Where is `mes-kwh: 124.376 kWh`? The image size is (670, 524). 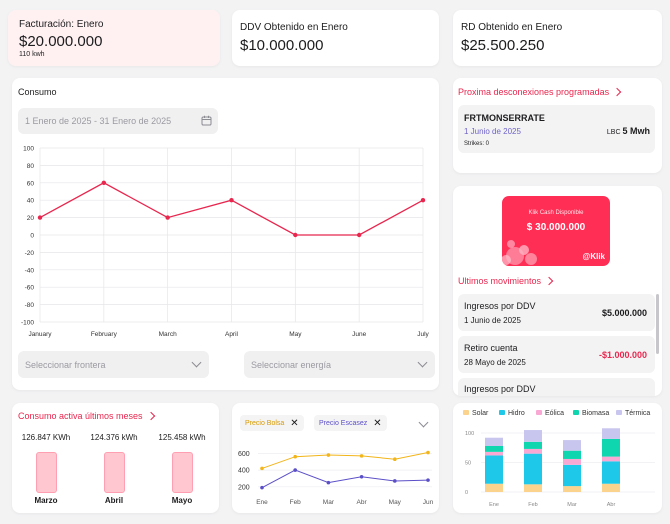
mes-kwh: 124.376 kWh is located at coordinates (114, 437).